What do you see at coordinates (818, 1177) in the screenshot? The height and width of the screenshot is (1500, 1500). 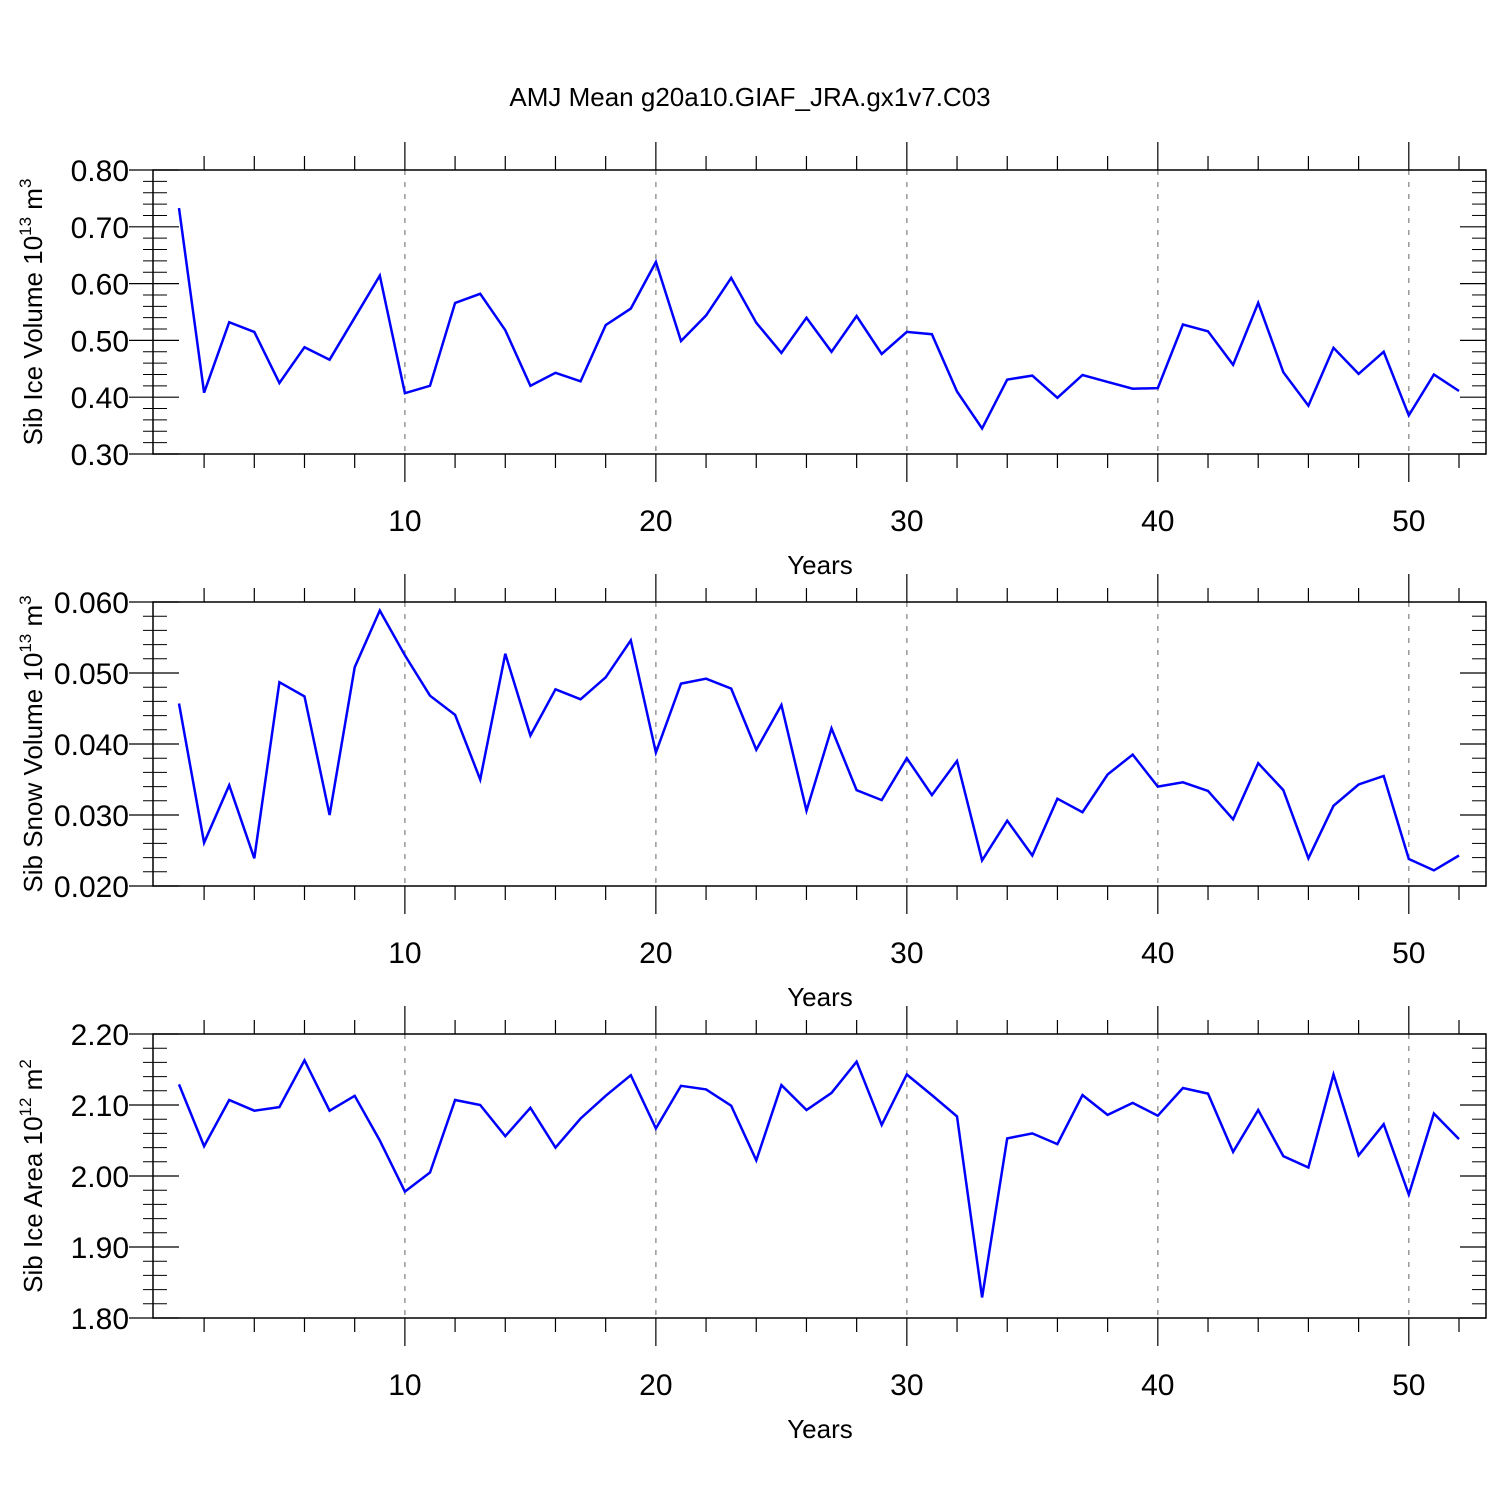 I see `series-line` at bounding box center [818, 1177].